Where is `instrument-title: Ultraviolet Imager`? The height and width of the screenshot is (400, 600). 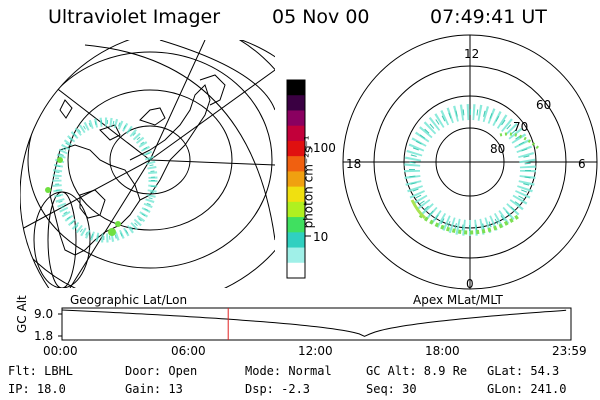 instrument-title: Ultraviolet Imager is located at coordinates (134, 17).